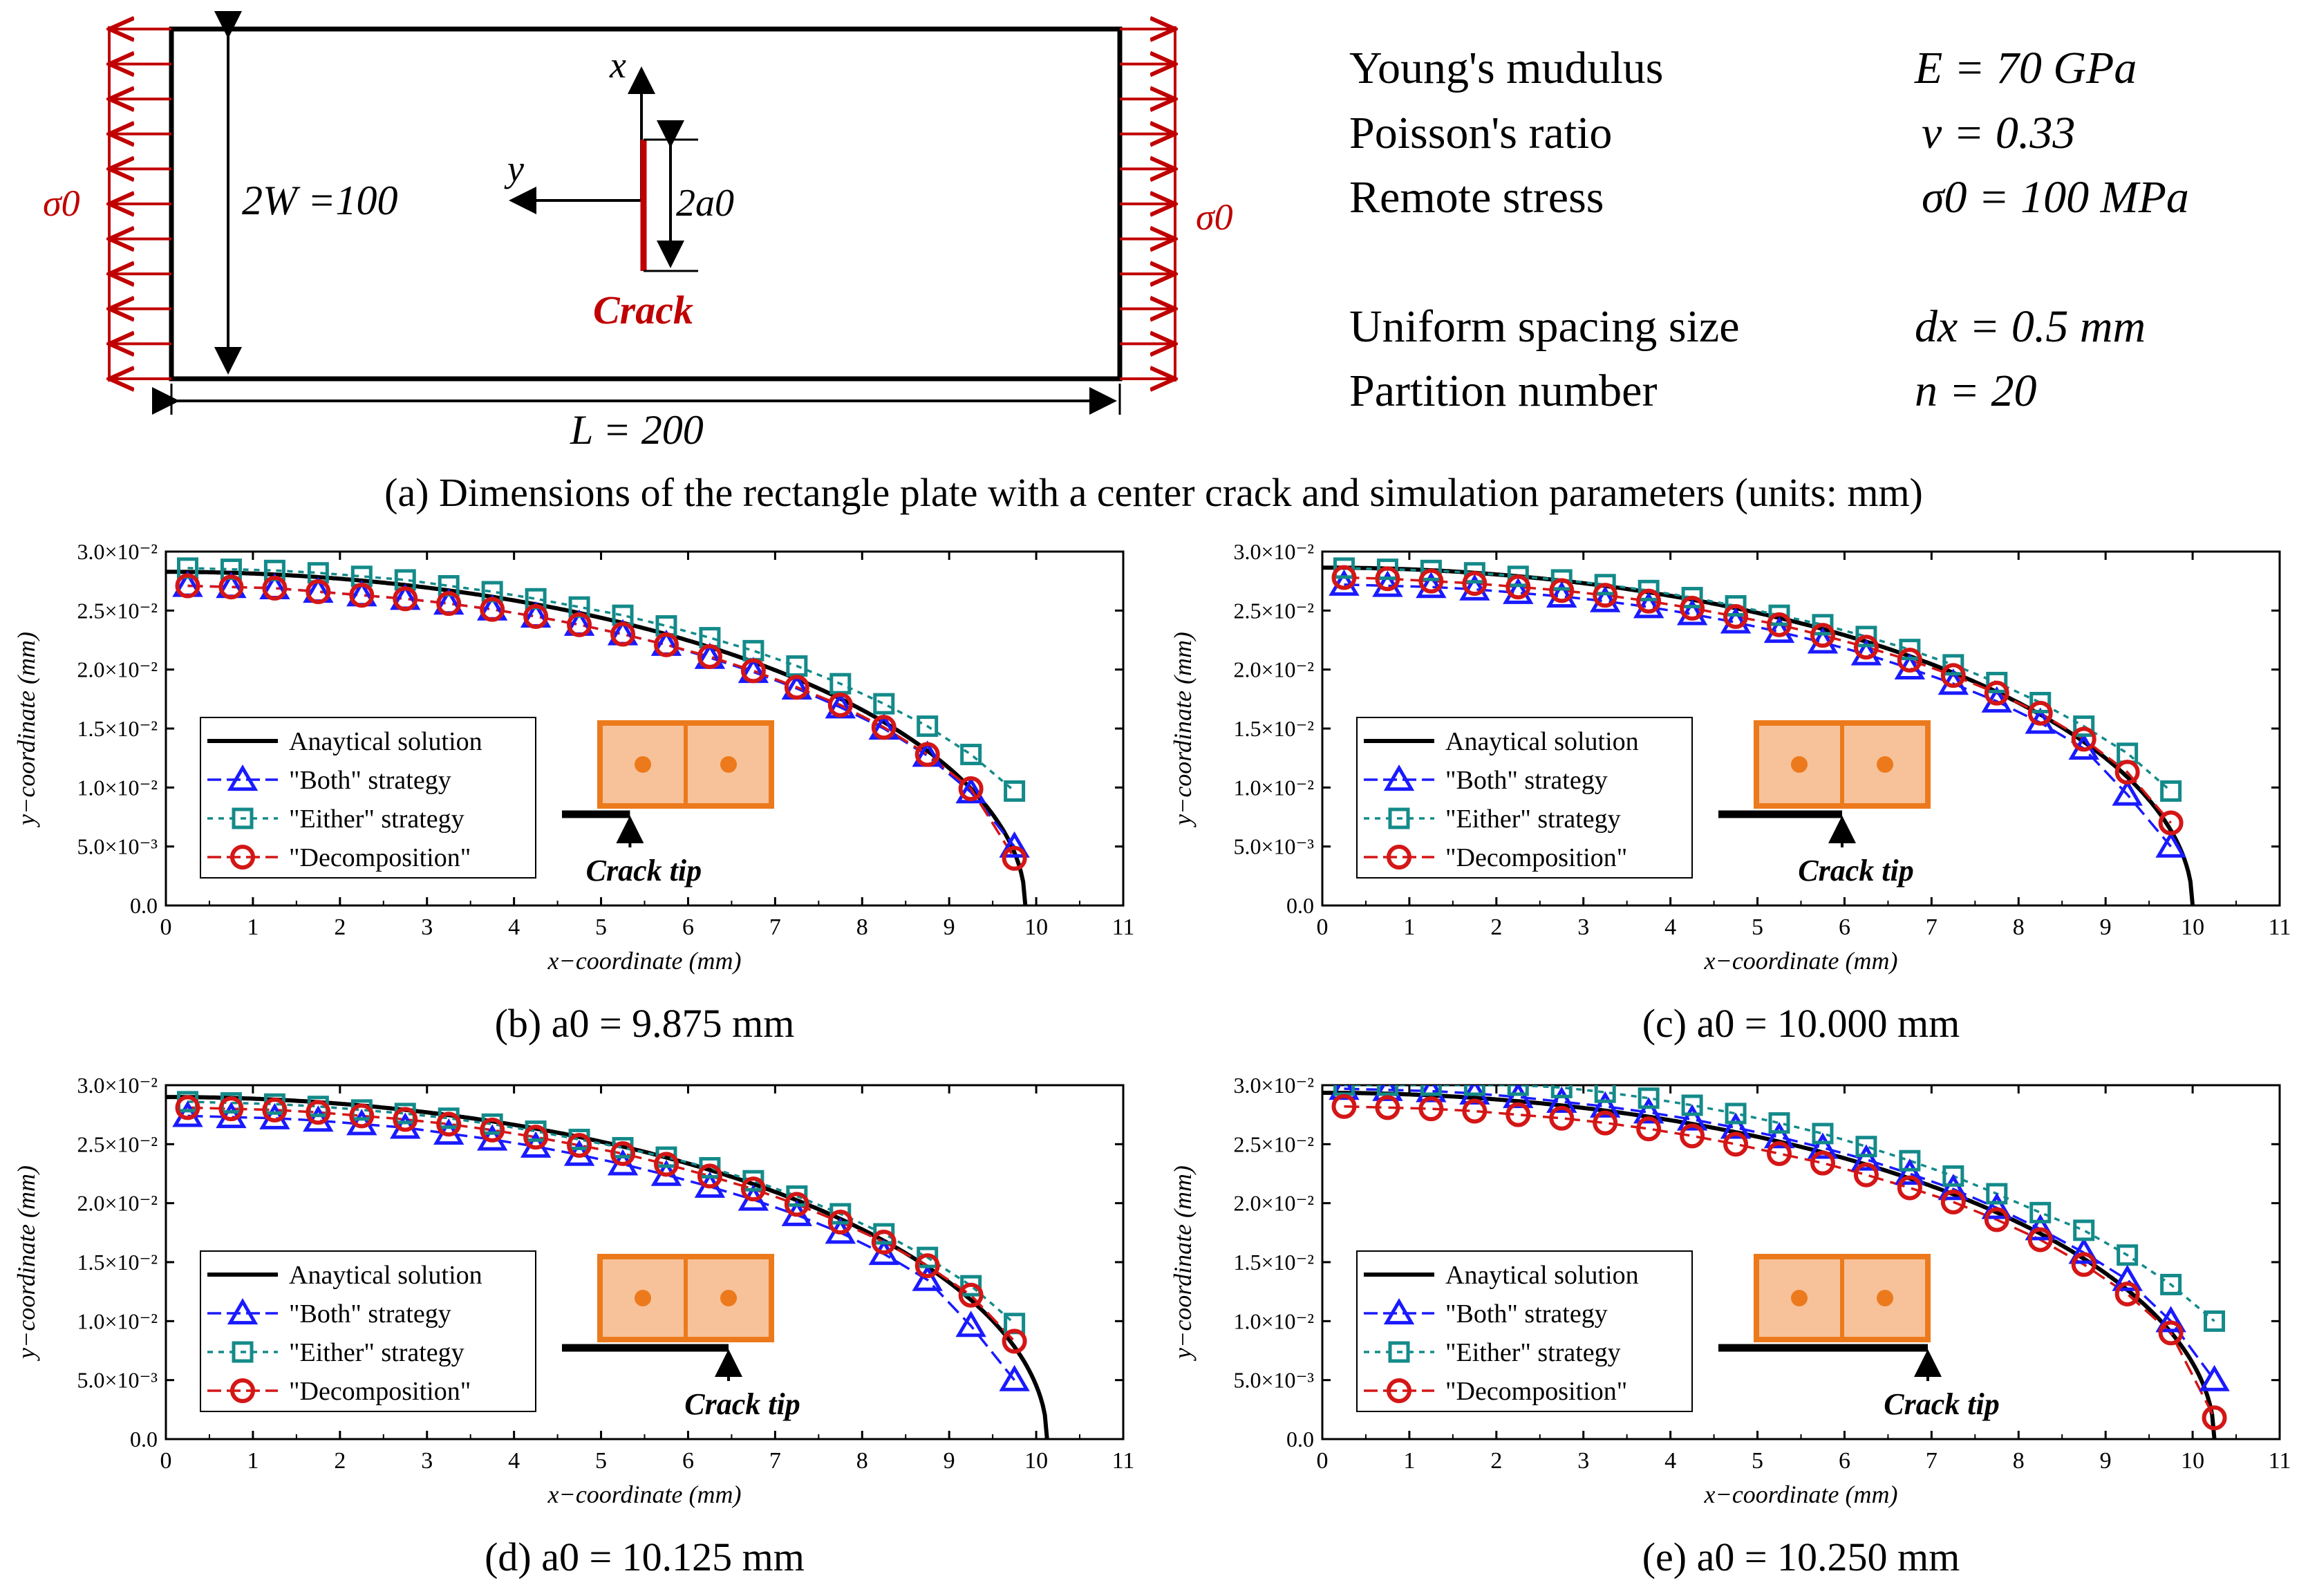  Describe the element at coordinates (1583, 1461) in the screenshot. I see `x-tick-label: 3` at that location.